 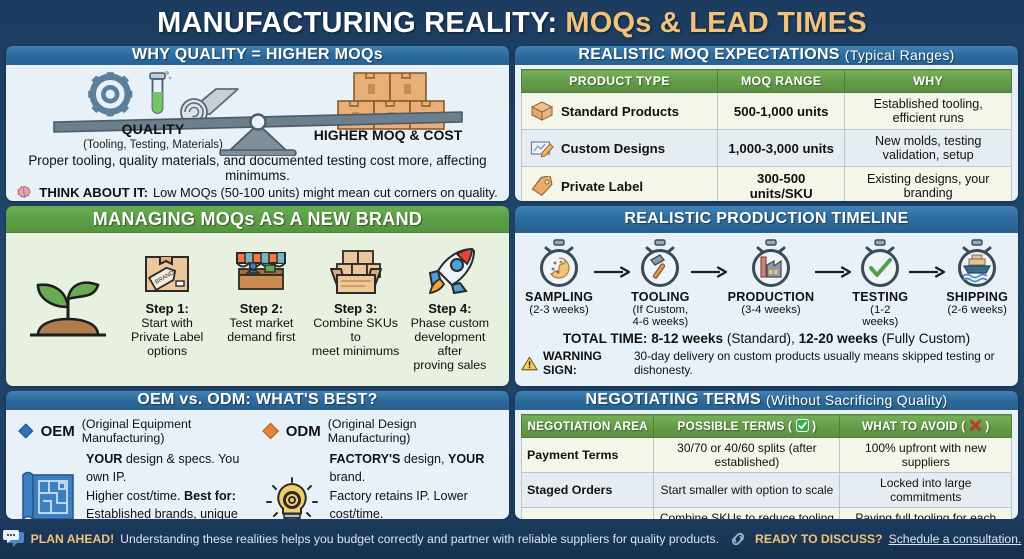 I want to click on timeline-stages-row: SAMPLING (2-3 weeks), so click(x=766, y=282).